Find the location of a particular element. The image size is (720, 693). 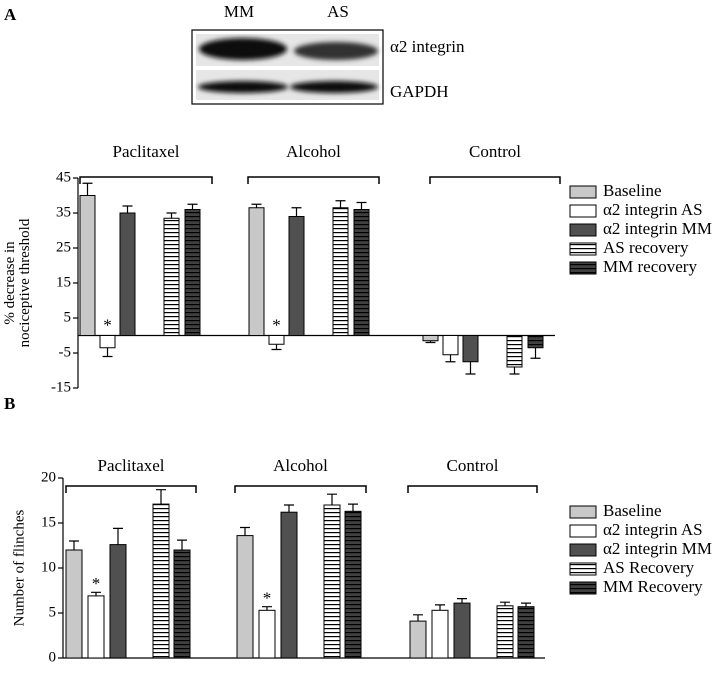

y-tick-label: 0 is located at coordinates (53, 657).